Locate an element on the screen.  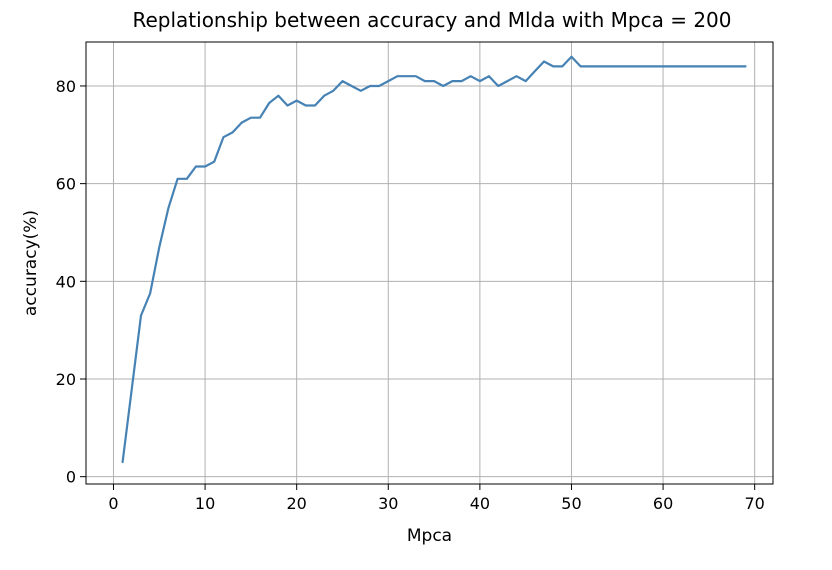
y-tick-label: 0 is located at coordinates (71, 477).